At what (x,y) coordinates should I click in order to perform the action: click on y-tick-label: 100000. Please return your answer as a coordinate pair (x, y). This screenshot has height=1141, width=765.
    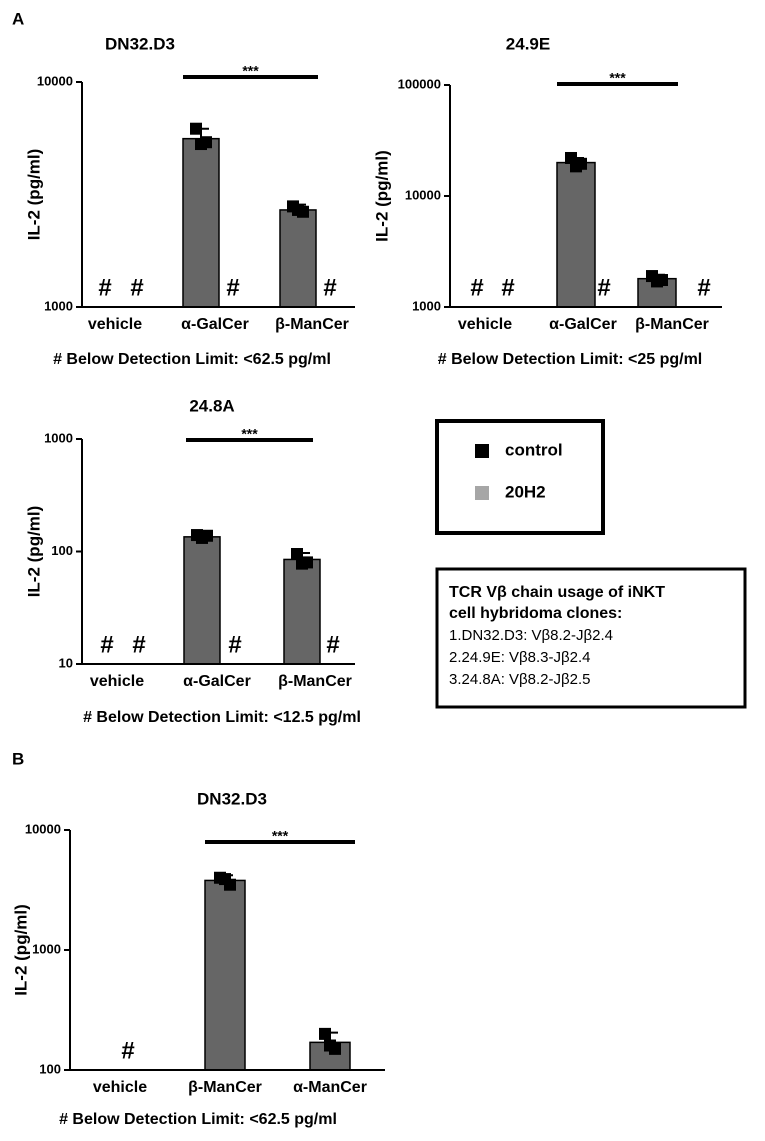
    Looking at the image, I should click on (419, 83).